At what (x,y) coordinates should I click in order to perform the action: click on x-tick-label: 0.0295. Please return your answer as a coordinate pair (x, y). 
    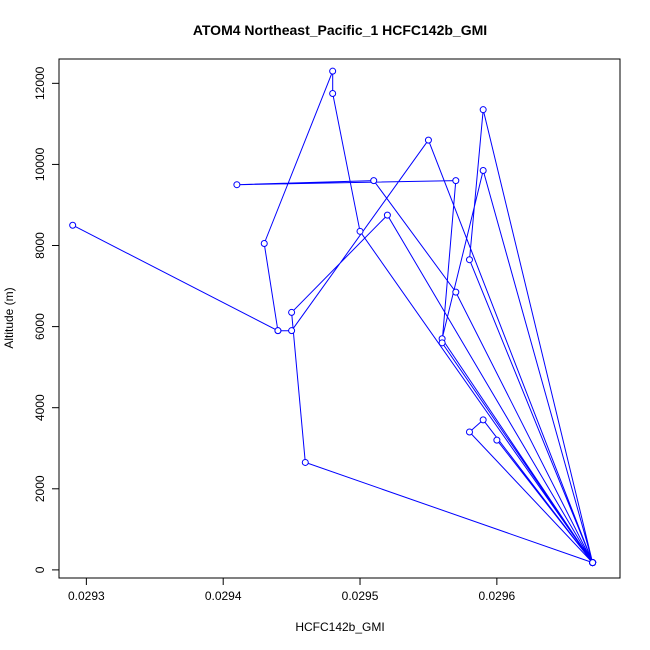
    Looking at the image, I should click on (360, 596).